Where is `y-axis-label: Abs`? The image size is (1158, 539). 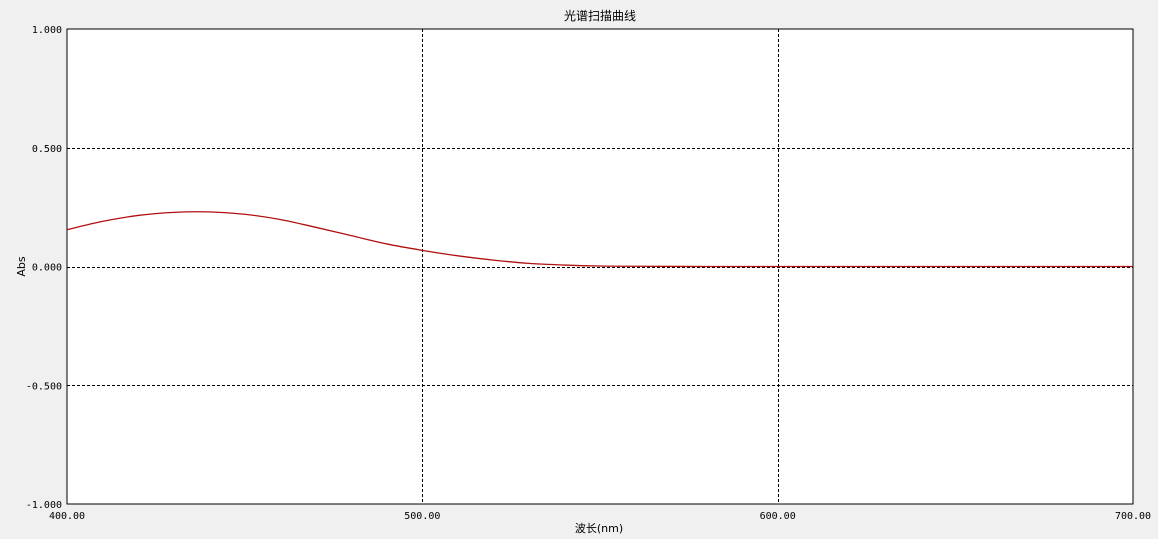
y-axis-label: Abs is located at coordinates (21, 266).